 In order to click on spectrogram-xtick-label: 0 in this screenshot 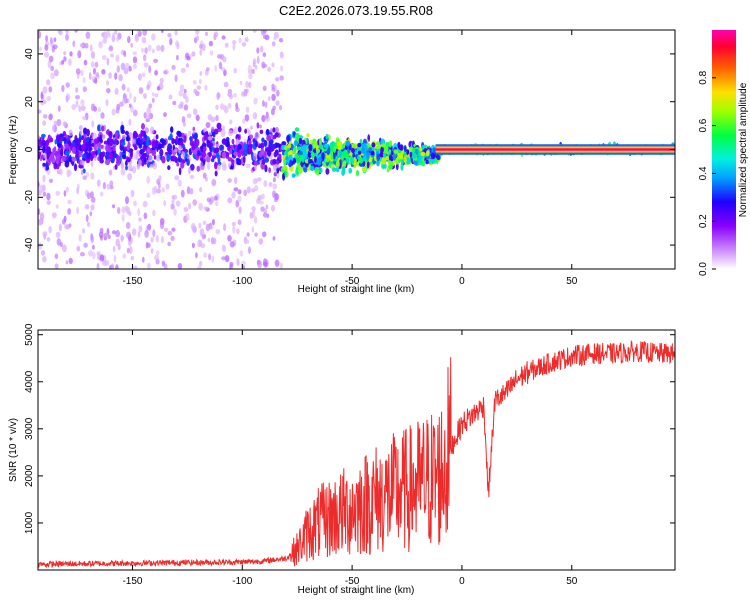, I will do `click(462, 281)`.